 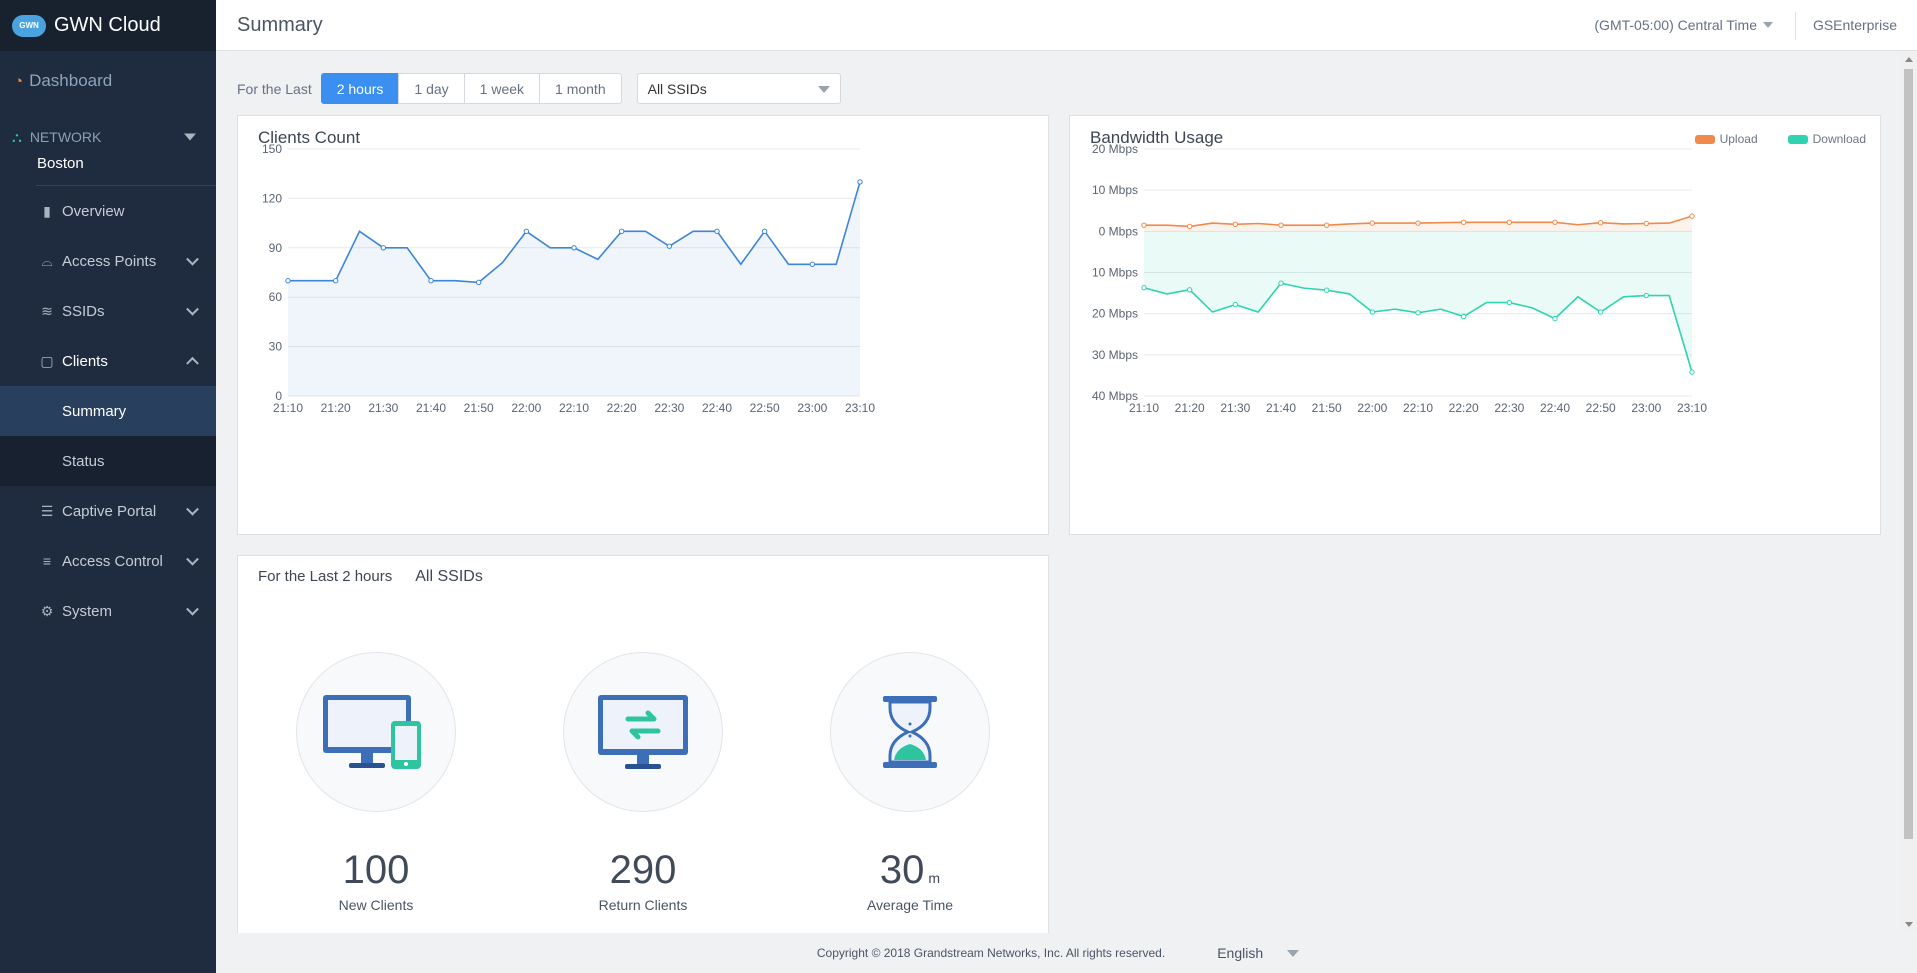 I want to click on timezone-selector: (GMT-05:00) Central Time, so click(x=1683, y=25).